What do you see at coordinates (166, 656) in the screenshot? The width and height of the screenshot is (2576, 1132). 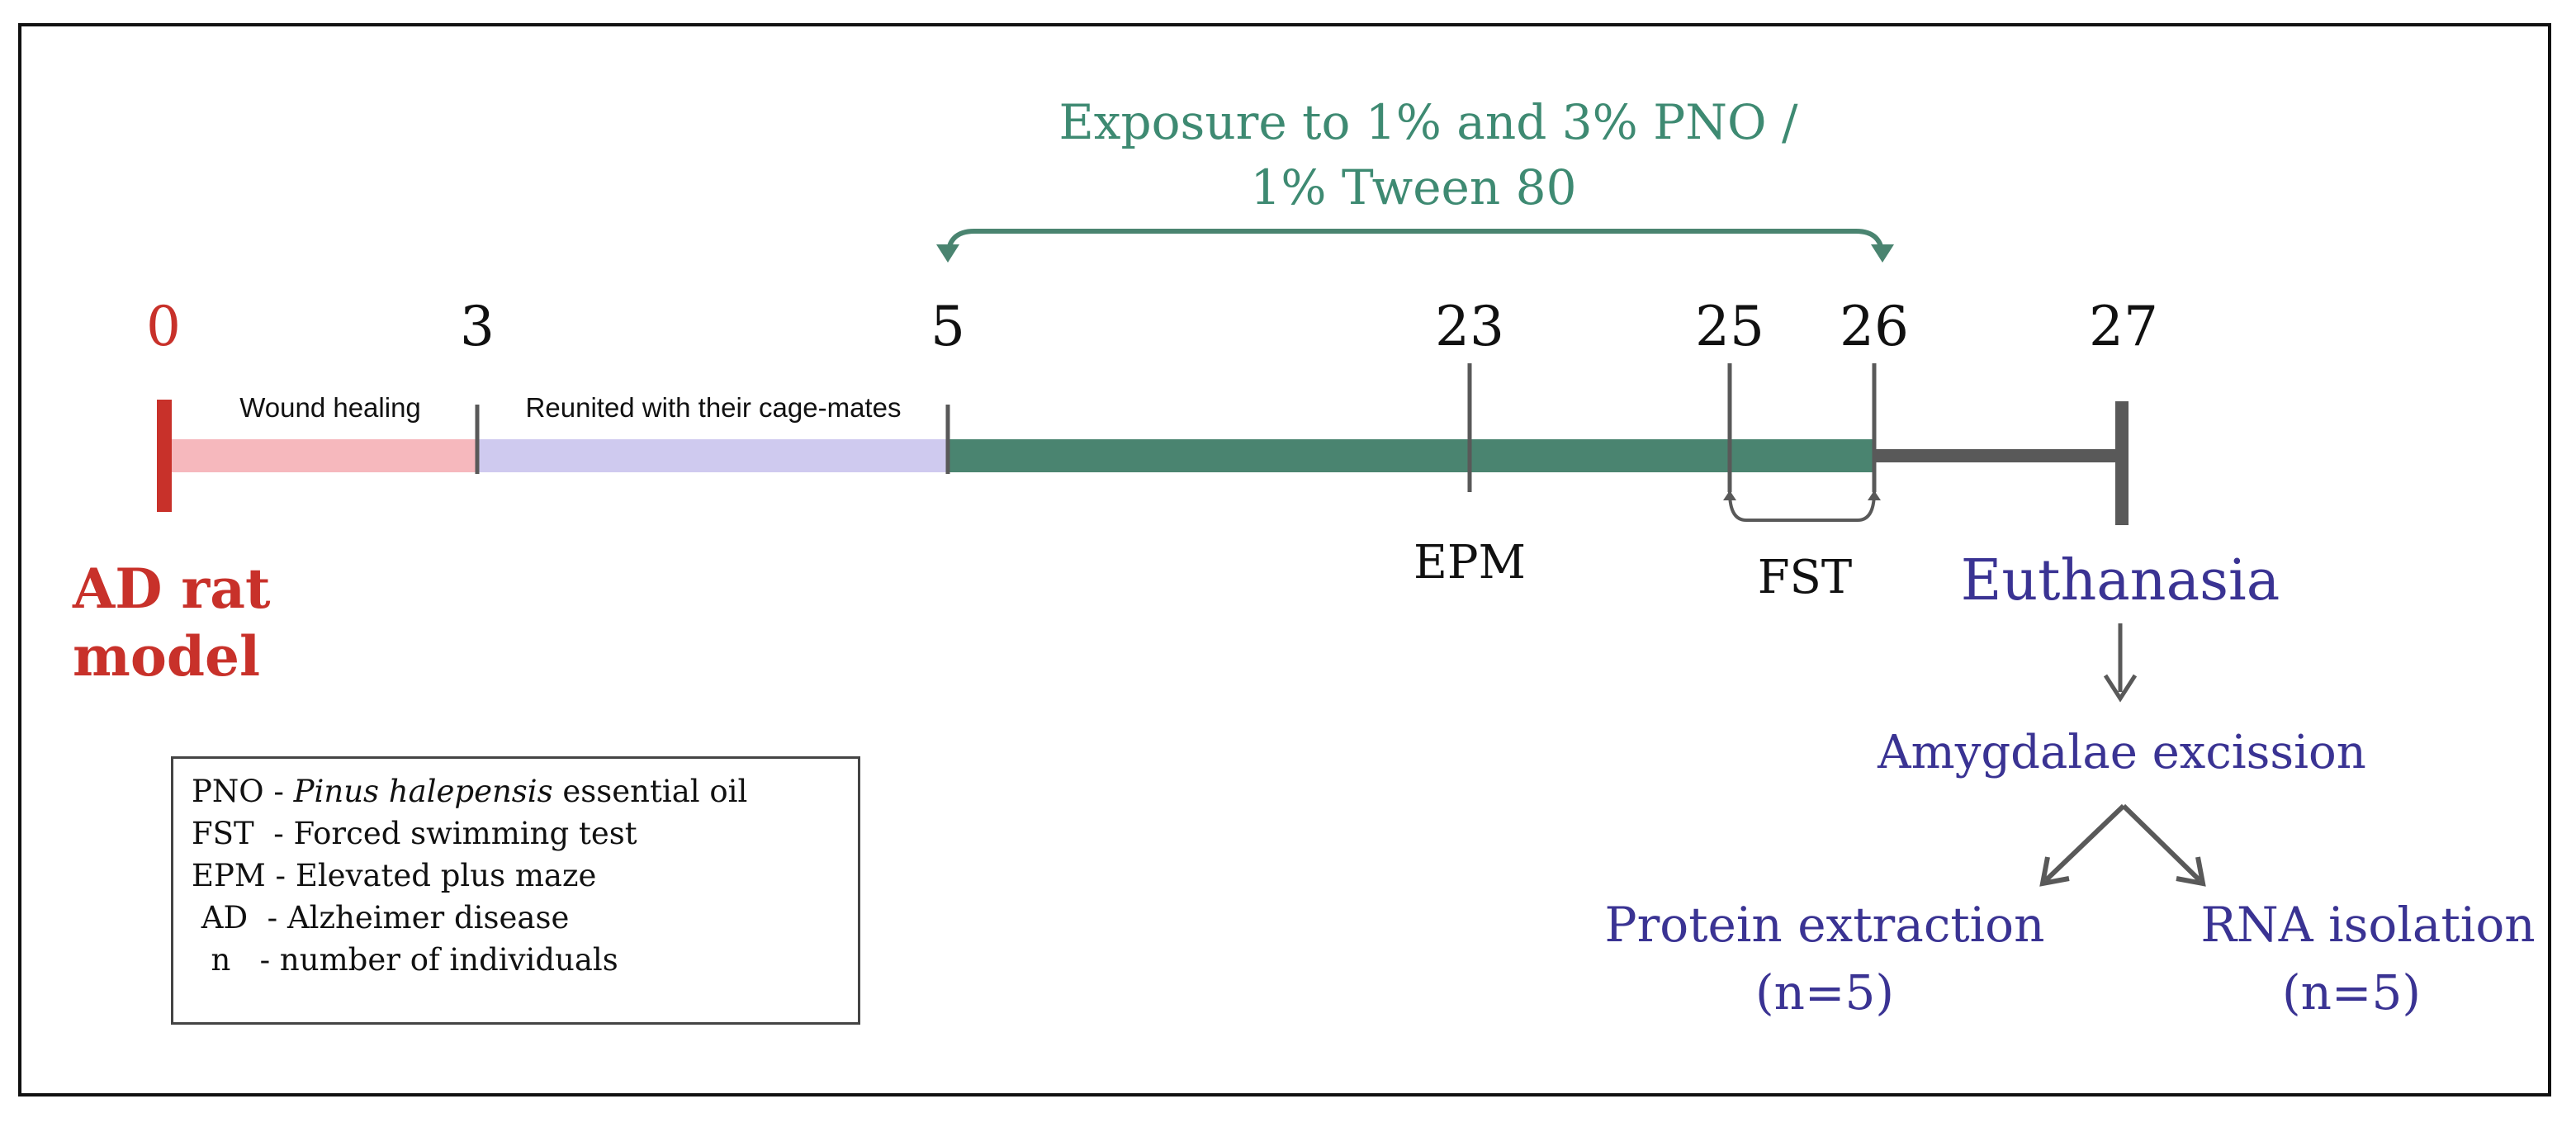 I see `model-label-line2: model` at bounding box center [166, 656].